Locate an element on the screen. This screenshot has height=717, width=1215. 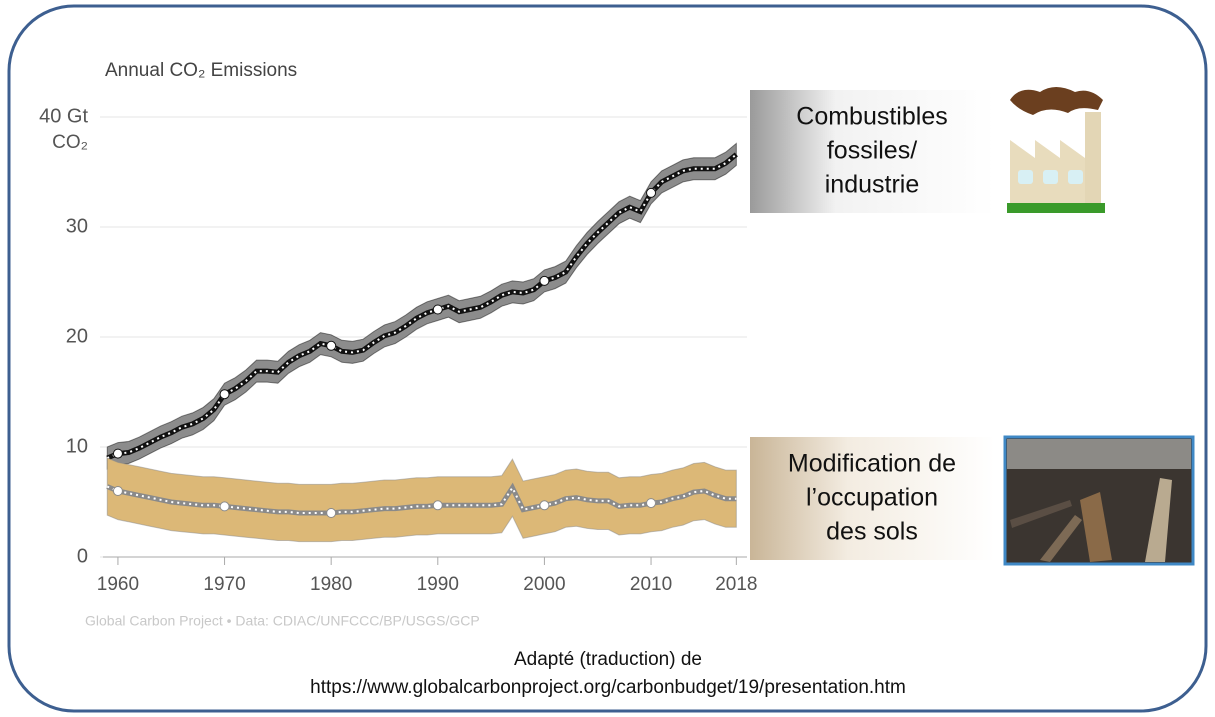
fossil-label: Combustibles is located at coordinates (871, 117).